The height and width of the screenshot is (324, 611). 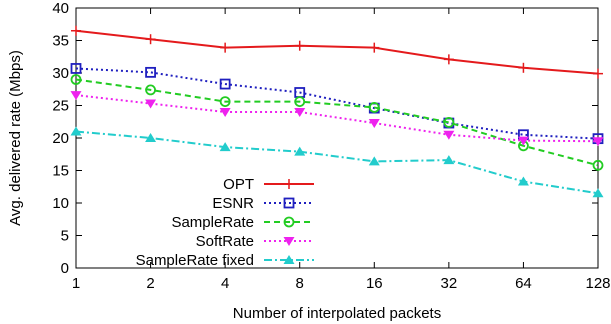 What do you see at coordinates (263, 203) in the screenshot?
I see `legend-item: ESNR` at bounding box center [263, 203].